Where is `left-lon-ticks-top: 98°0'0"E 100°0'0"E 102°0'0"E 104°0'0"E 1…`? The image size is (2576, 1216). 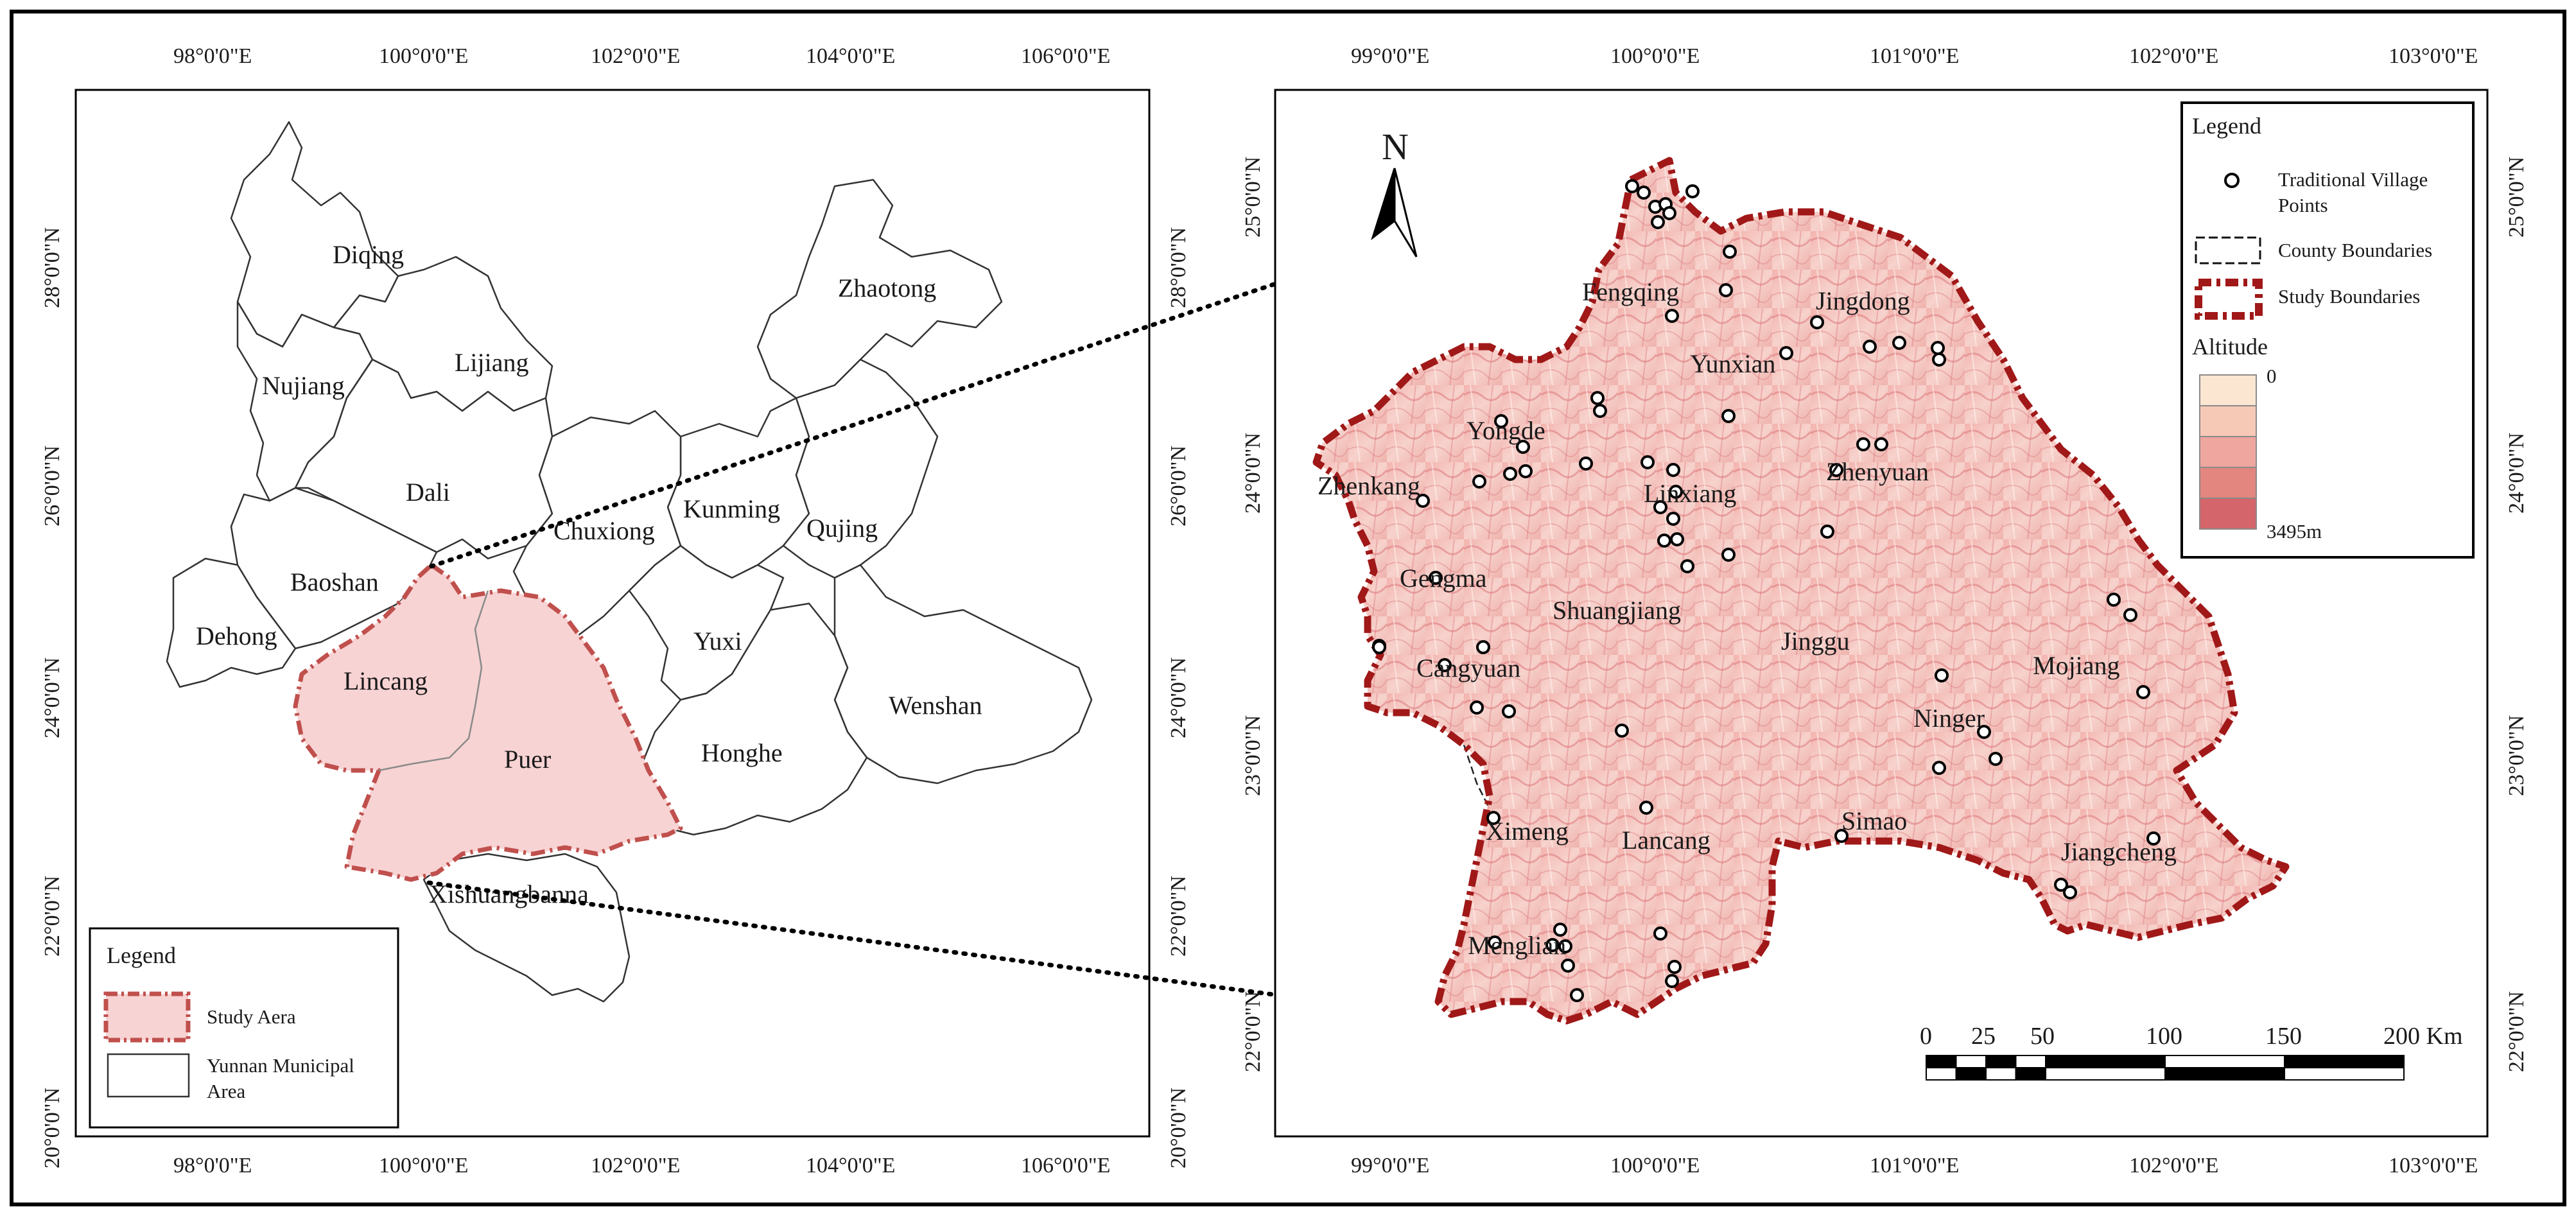
left-lon-ticks-top: 98°0'0"E 100°0'0"E 102°0'0"E 104°0'0"E 1… is located at coordinates (641, 56).